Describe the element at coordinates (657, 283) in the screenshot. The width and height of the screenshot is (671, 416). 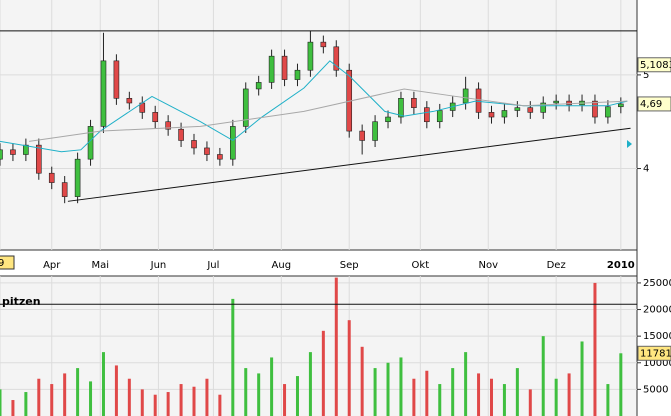
I see `y-tick-label: 25000` at that location.